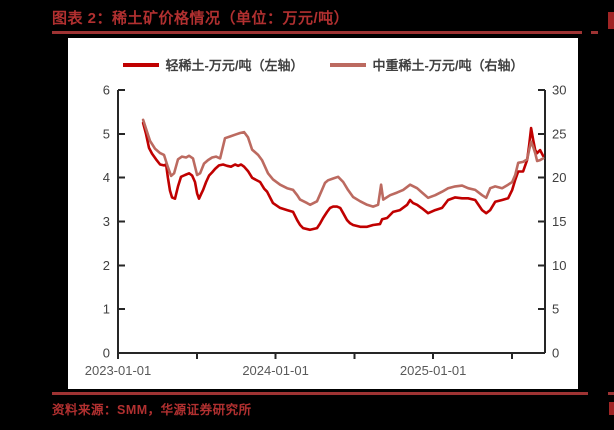 The width and height of the screenshot is (614, 430). Describe the element at coordinates (323, 64) in the screenshot. I see `chart-legend: 轻稀土-万元/吨（左轴） 中重稀土-万元/吨（右轴）` at that location.